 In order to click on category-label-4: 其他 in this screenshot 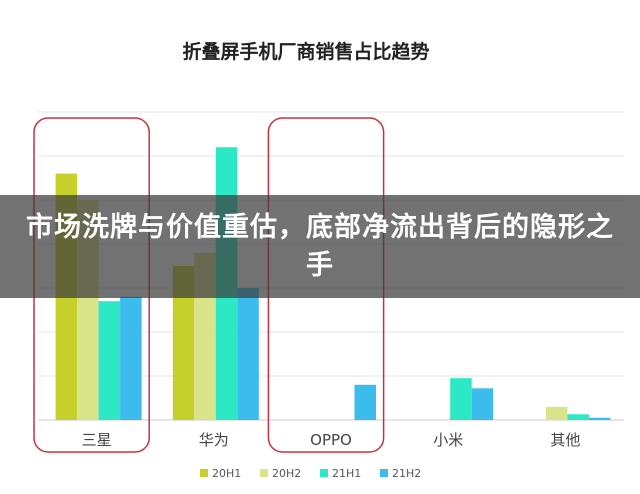, I will do `click(565, 440)`.